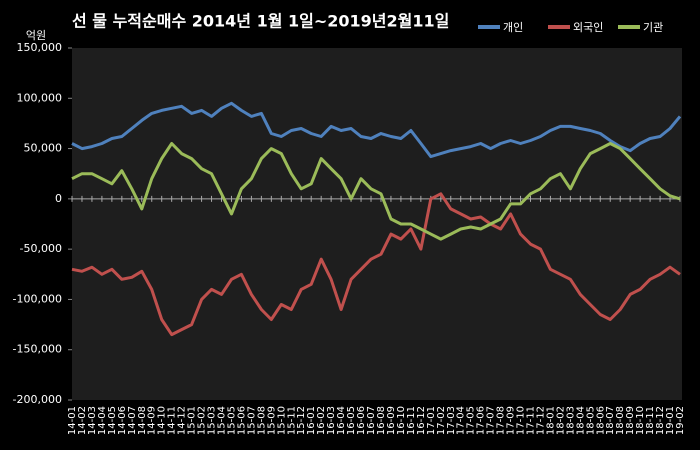 The image size is (700, 450). What do you see at coordinates (481, 420) in the screenshot?
I see `x-tick-label: 17-06` at bounding box center [481, 420].